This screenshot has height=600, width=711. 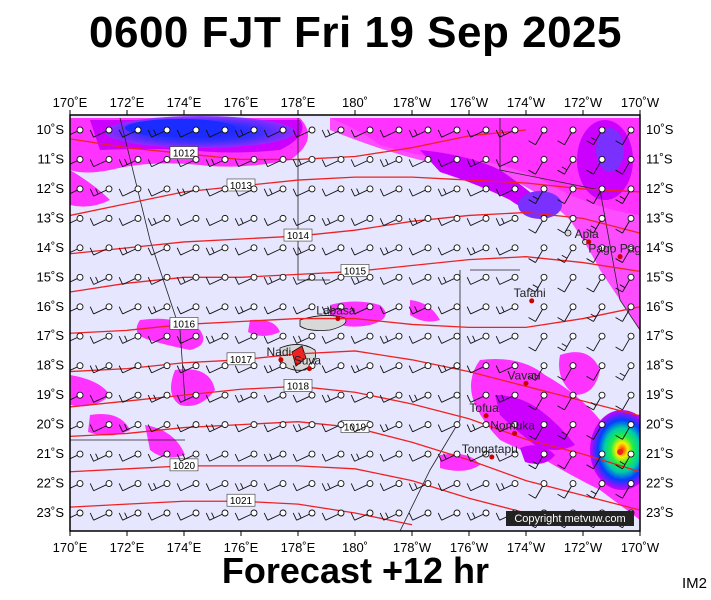 I want to click on lon-label-top: 170˚E, so click(x=70, y=102).